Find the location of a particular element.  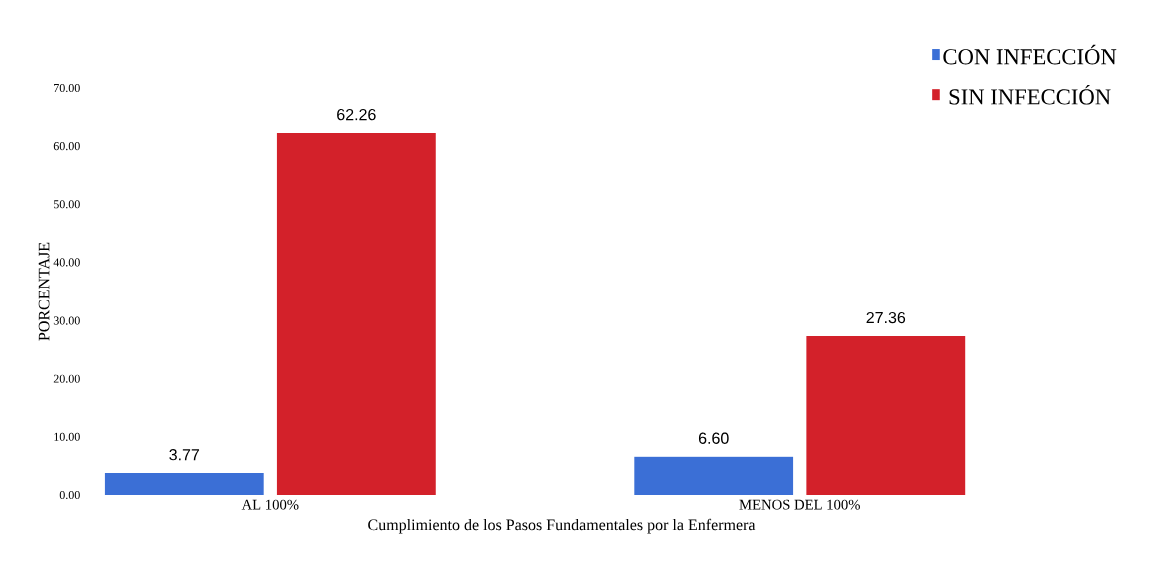

y-tick-label: 20.00 is located at coordinates (66, 378).